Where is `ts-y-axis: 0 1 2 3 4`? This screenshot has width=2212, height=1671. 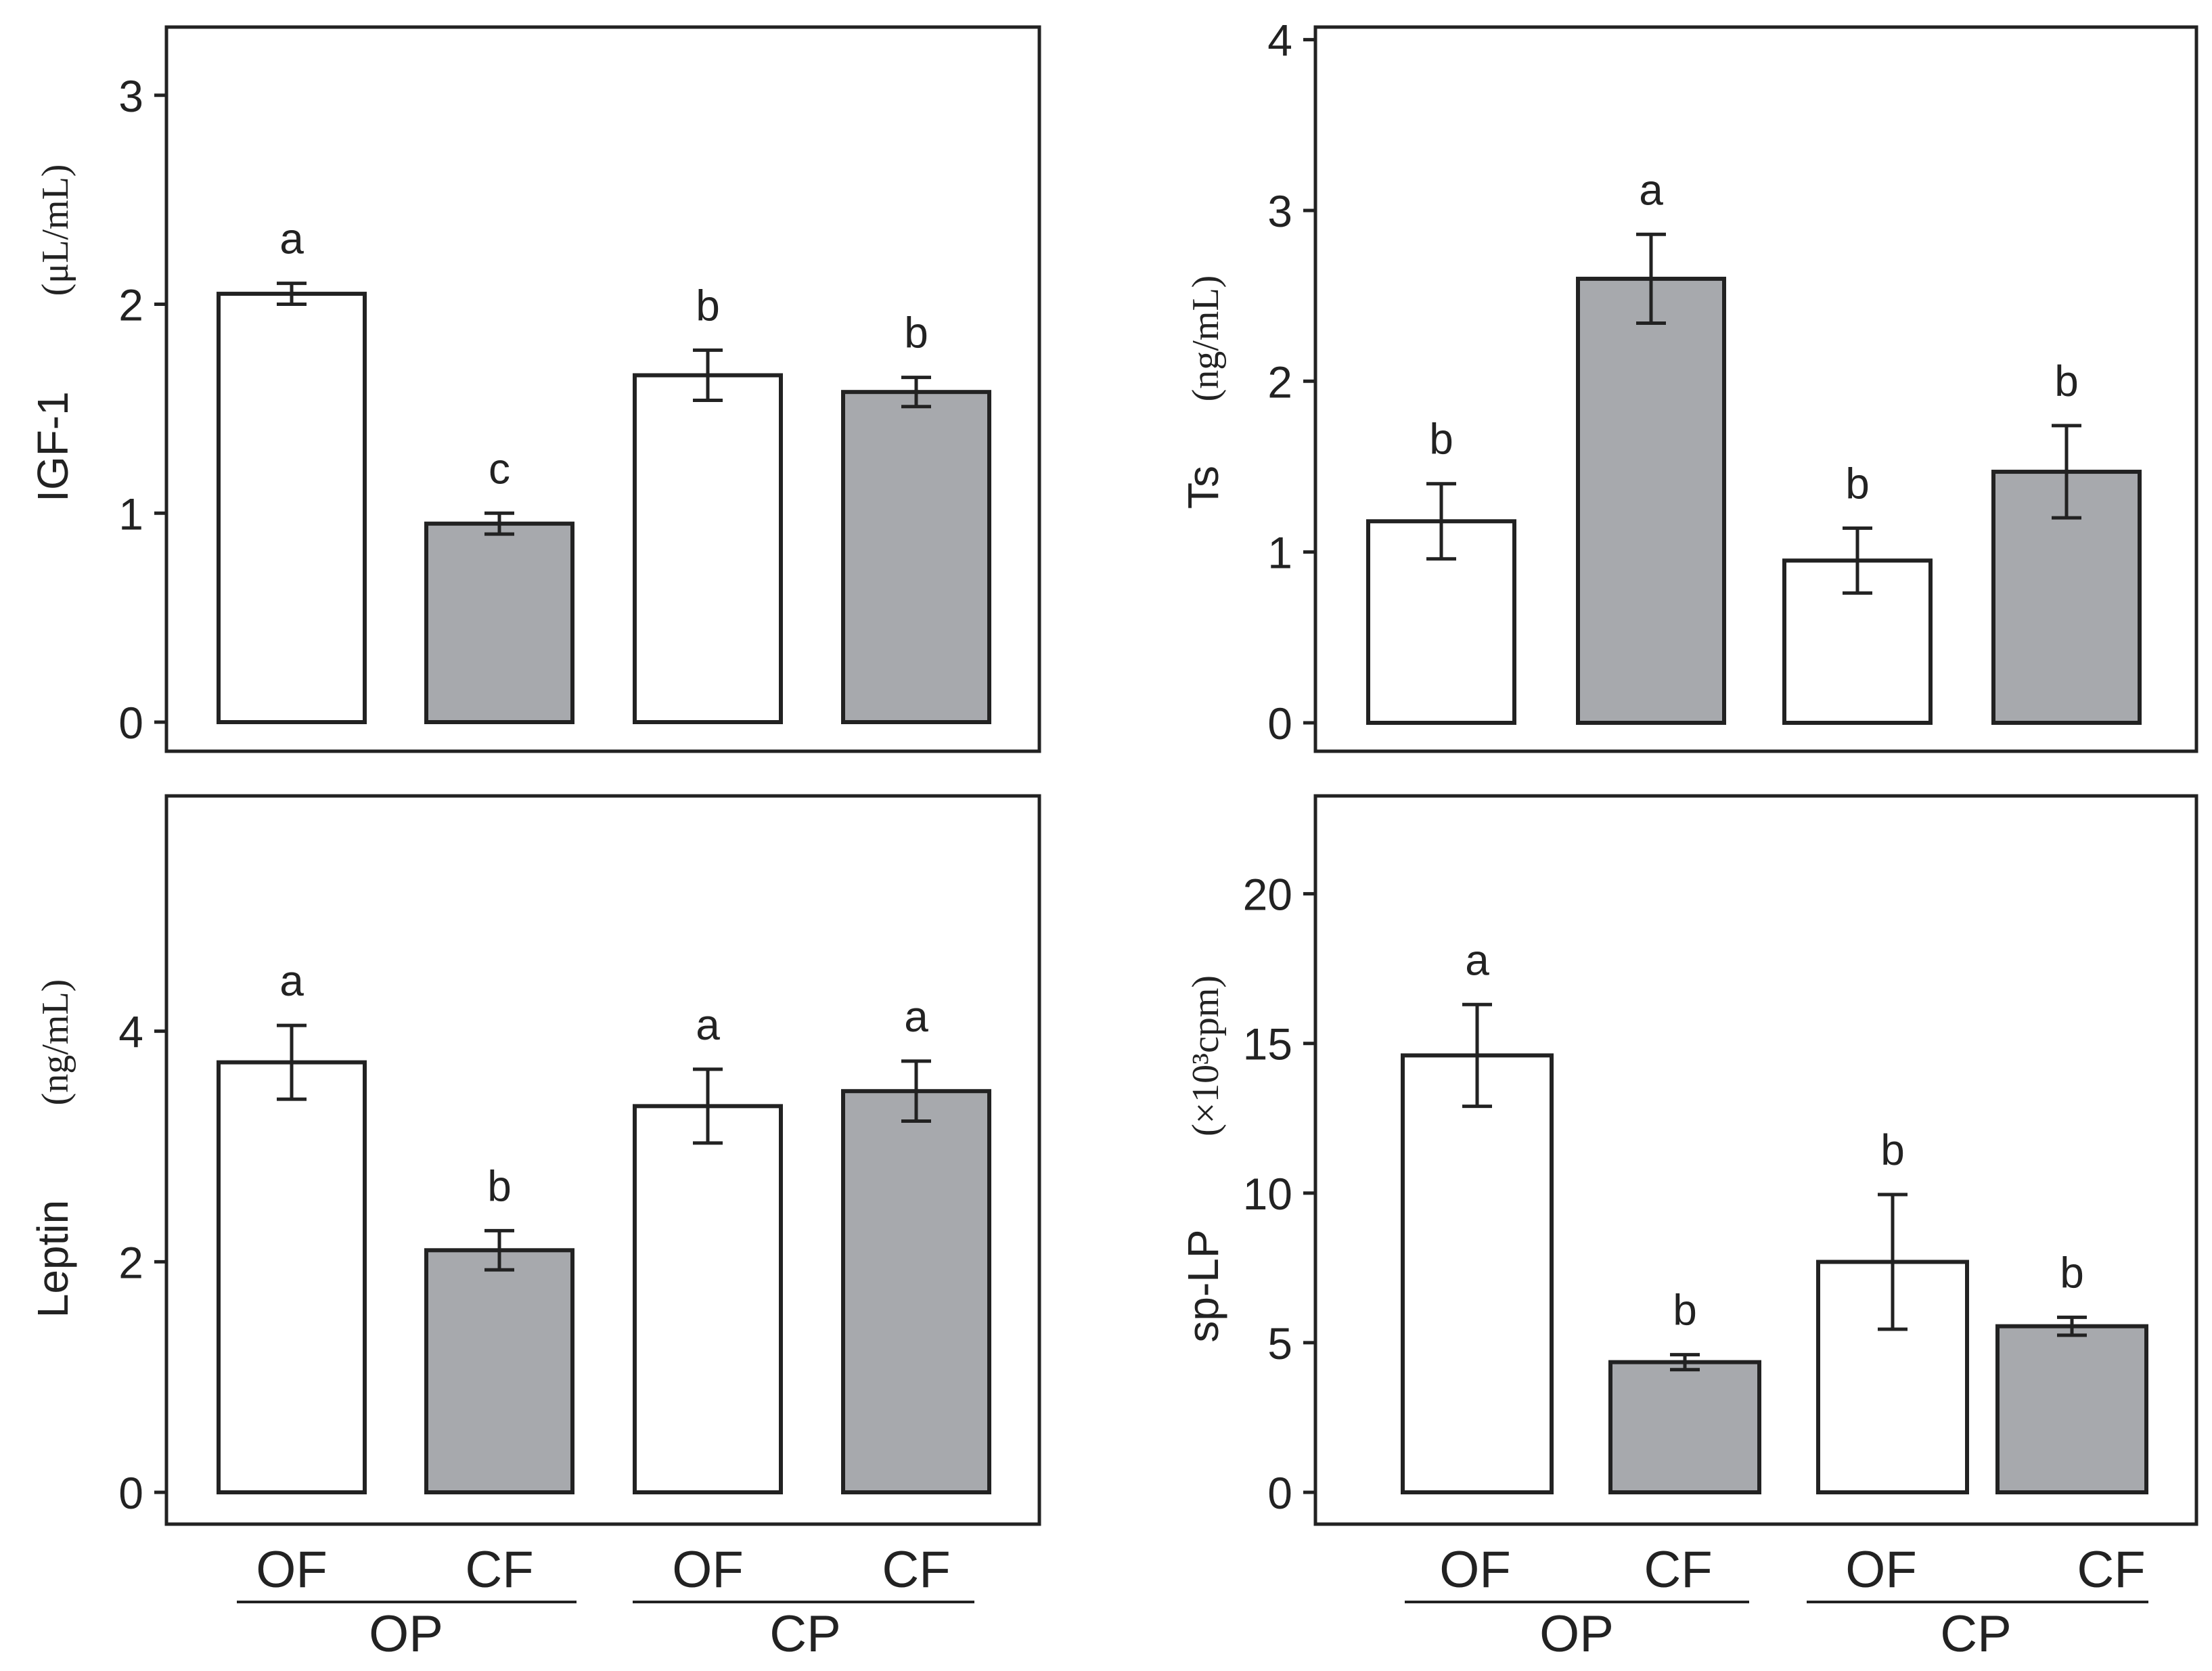
ts-y-axis: 0 1 2 3 4 is located at coordinates (1291, 383).